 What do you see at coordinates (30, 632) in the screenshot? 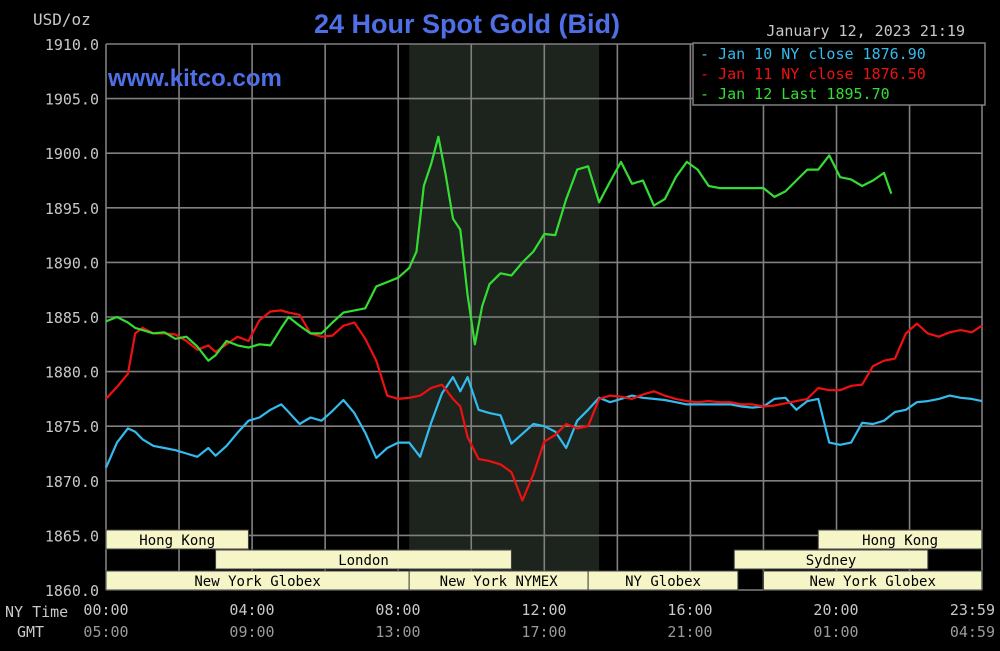
I see `gmt-label: GMT` at bounding box center [30, 632].